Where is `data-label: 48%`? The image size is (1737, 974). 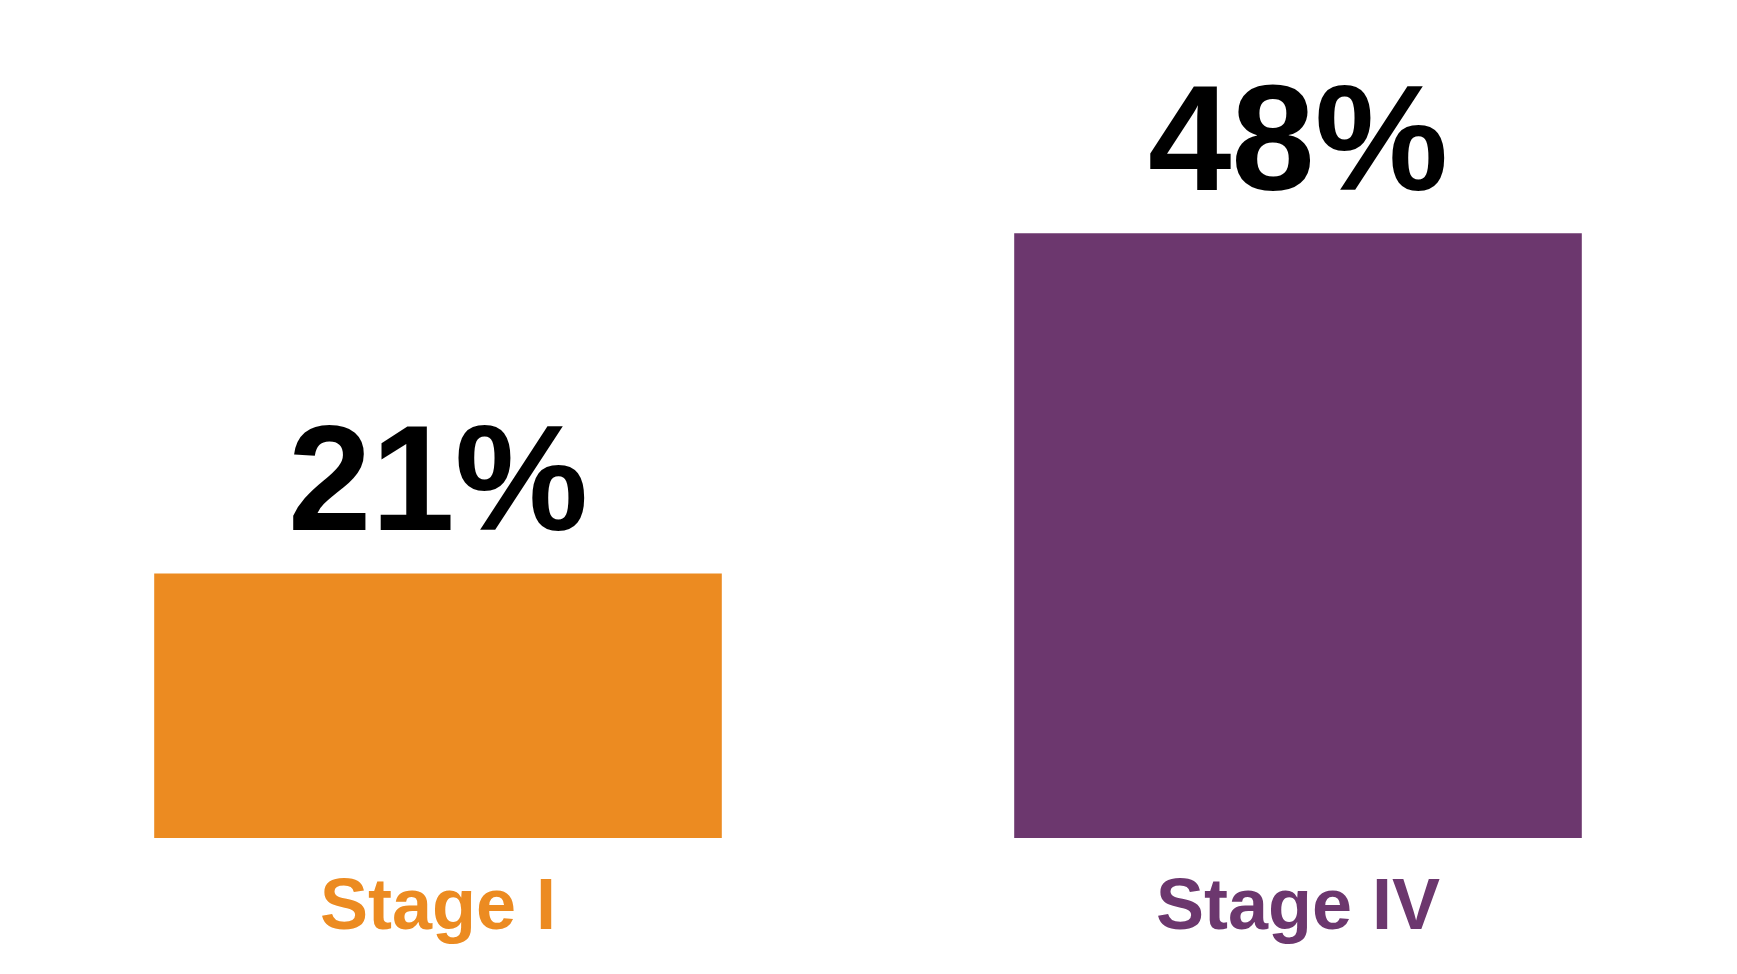
data-label: 48% is located at coordinates (1298, 138).